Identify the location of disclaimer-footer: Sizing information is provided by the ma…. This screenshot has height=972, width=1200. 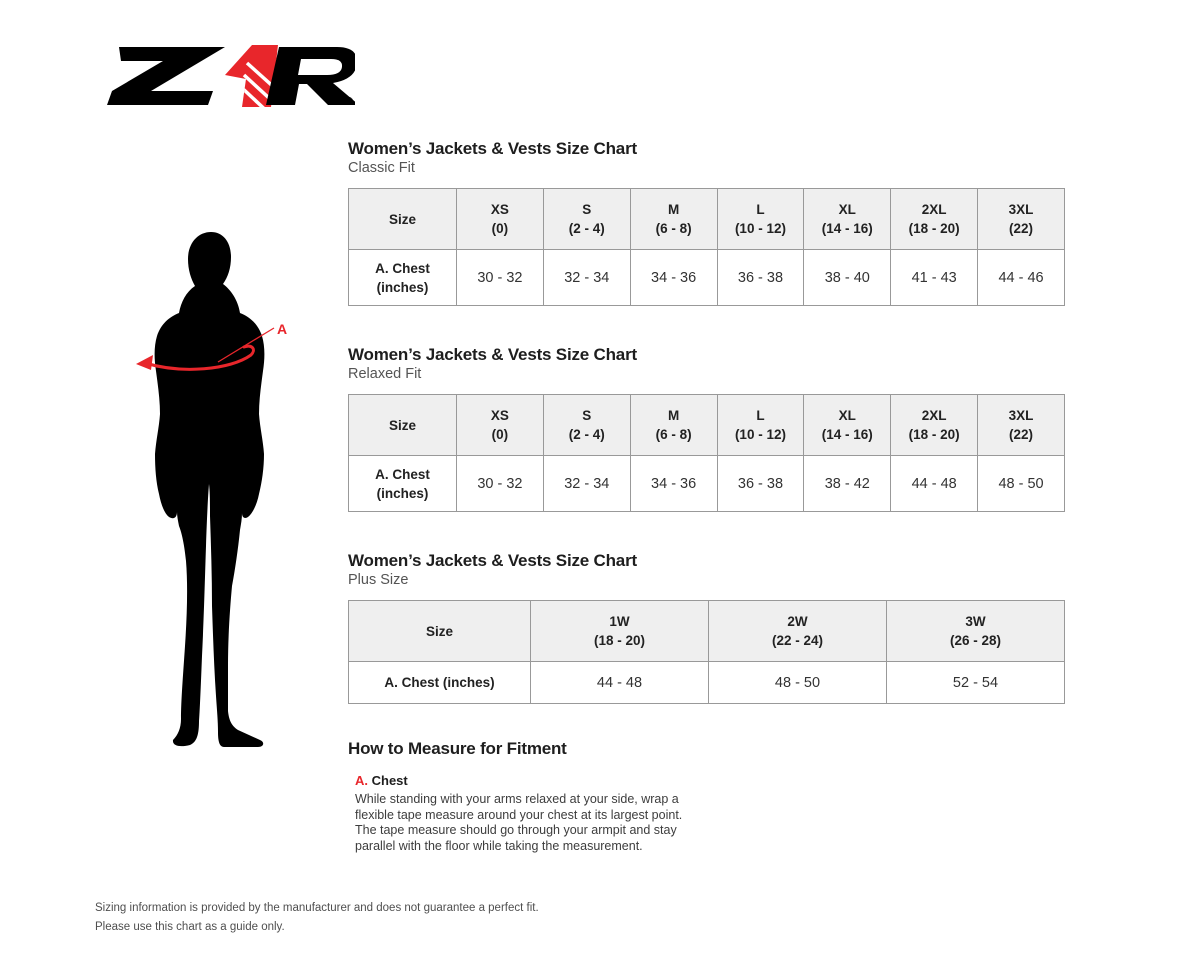
(317, 917).